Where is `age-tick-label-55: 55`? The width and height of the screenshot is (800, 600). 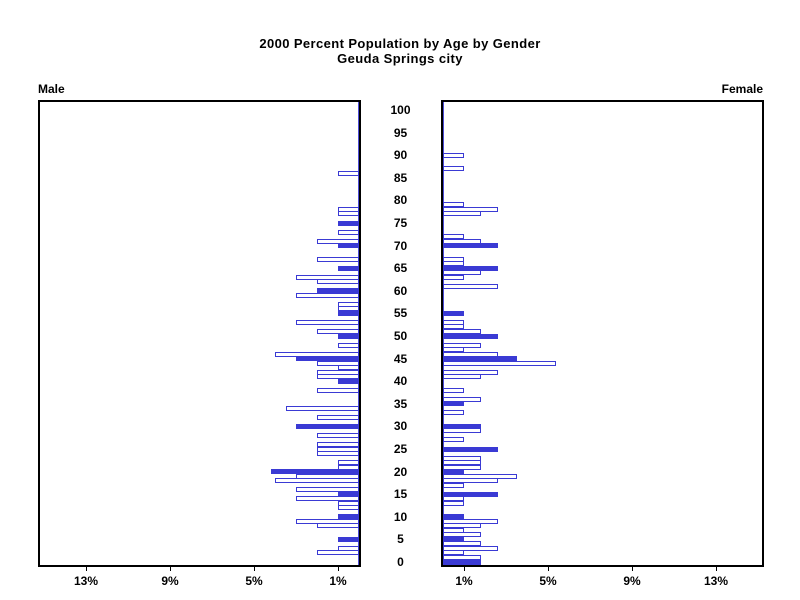
age-tick-label-55: 55 is located at coordinates (400, 313).